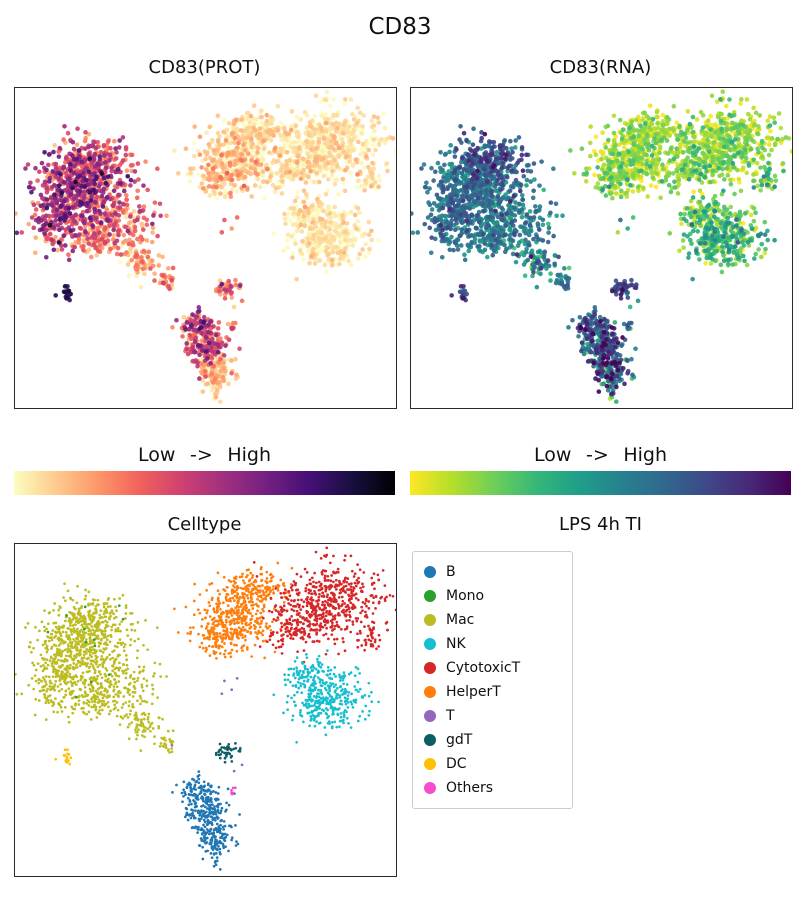 This screenshot has width=800, height=900. What do you see at coordinates (498, 716) in the screenshot?
I see `legend-item-t: T` at bounding box center [498, 716].